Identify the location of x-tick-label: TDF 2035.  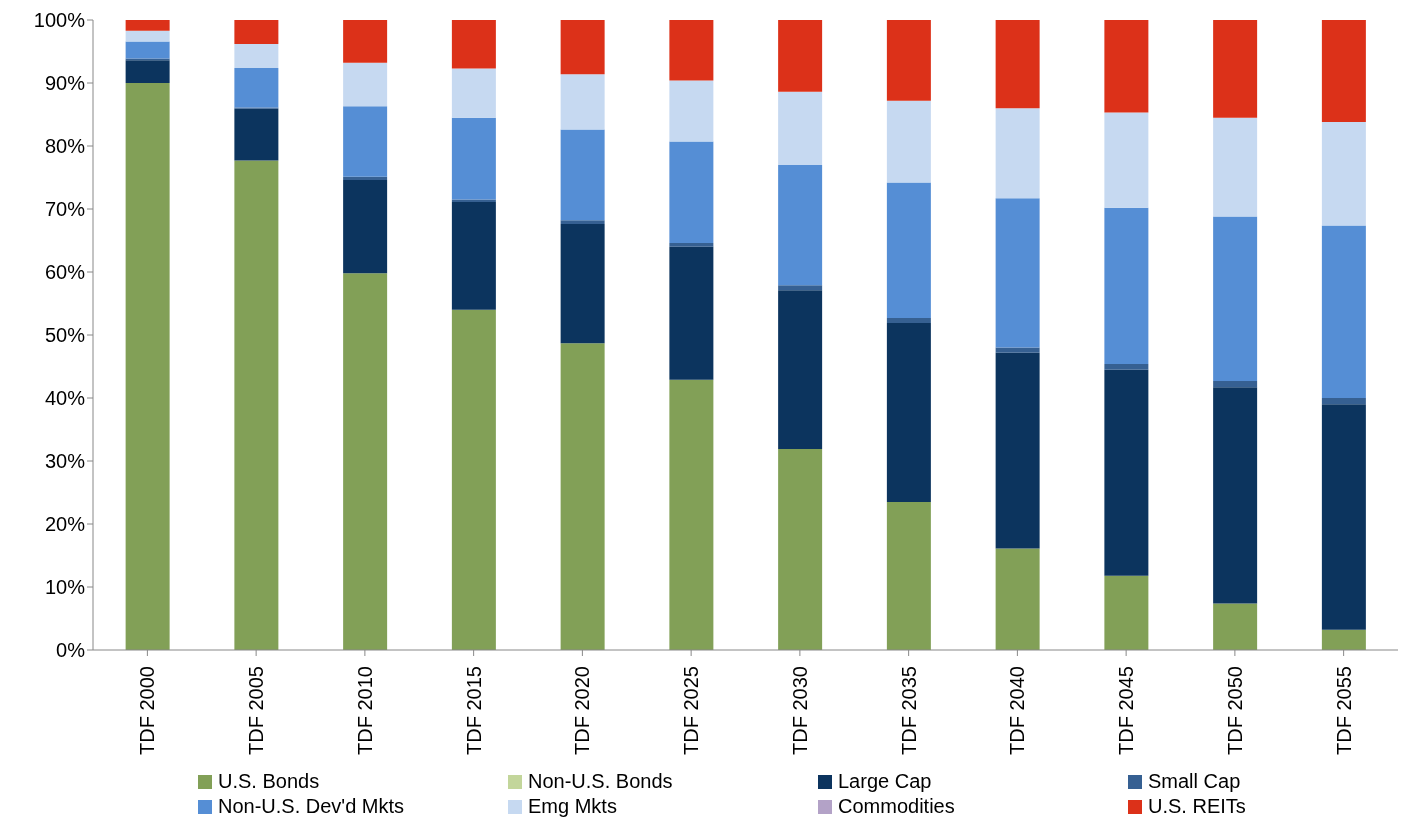
(908, 710).